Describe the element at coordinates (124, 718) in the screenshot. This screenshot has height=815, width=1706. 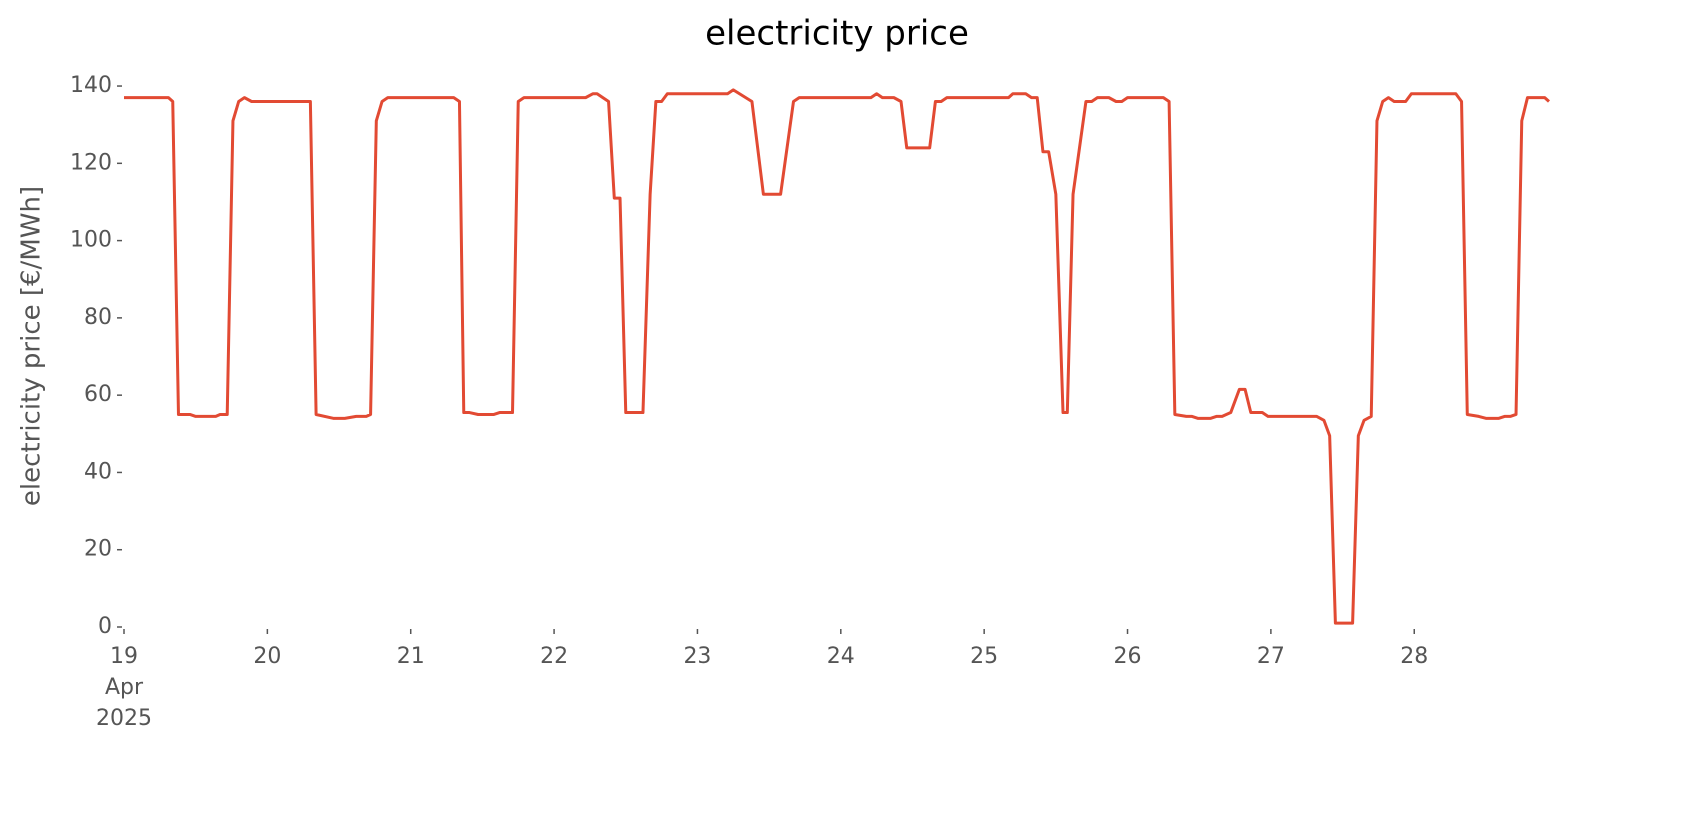
I see `x-date-year: 2025` at that location.